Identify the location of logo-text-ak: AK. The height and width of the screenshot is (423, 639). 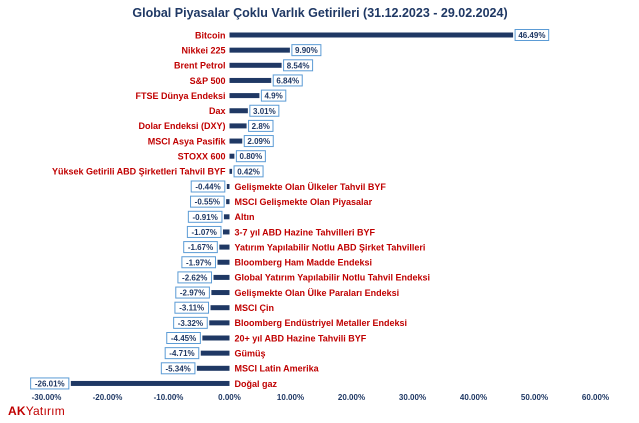
(17, 411).